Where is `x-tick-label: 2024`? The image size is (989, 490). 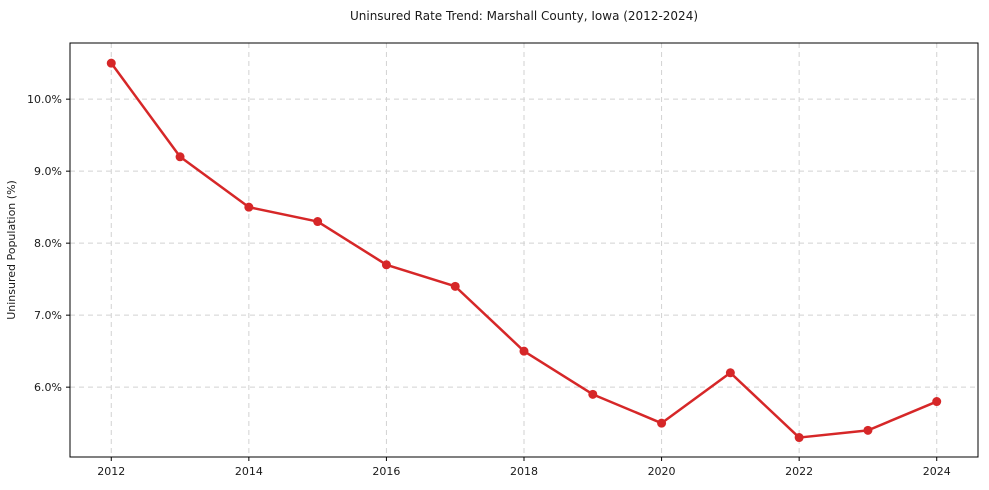
x-tick-label: 2024 is located at coordinates (937, 471).